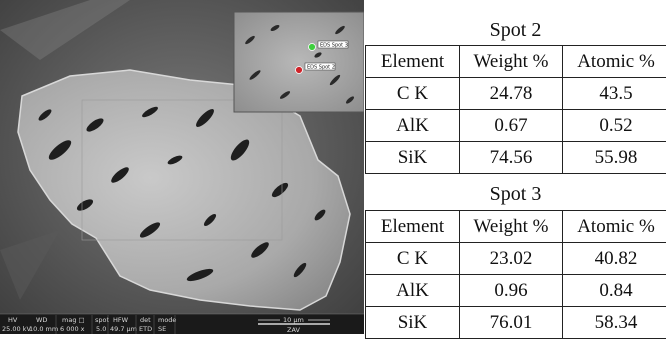 Image resolution: width=666 pixels, height=339 pixels. What do you see at coordinates (162, 329) in the screenshot?
I see `info-value-mode: SE` at bounding box center [162, 329].